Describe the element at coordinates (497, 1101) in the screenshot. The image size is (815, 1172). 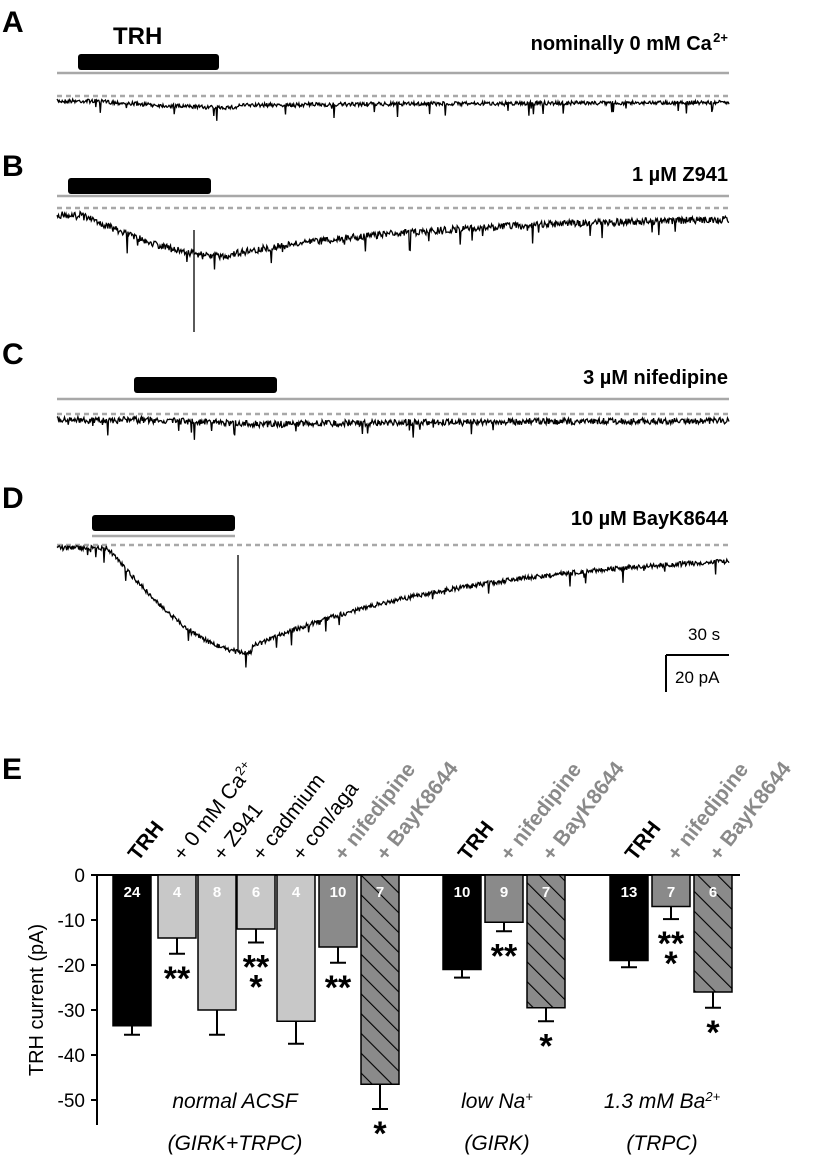
I see `group-label-condition: low Na+` at that location.